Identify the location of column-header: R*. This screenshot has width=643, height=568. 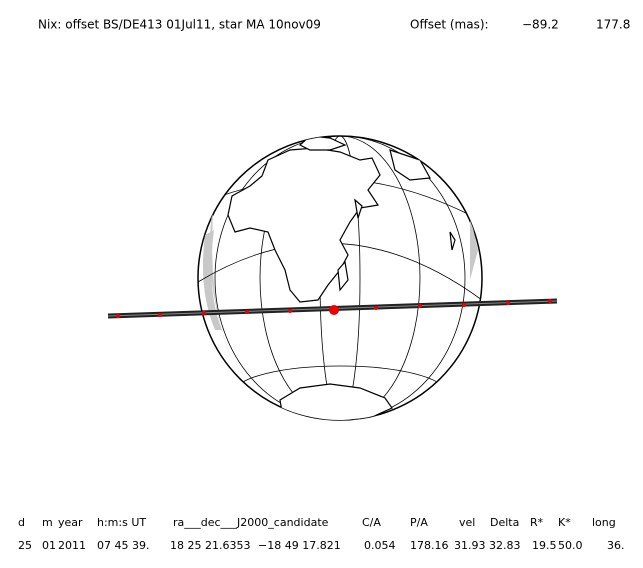
(537, 522).